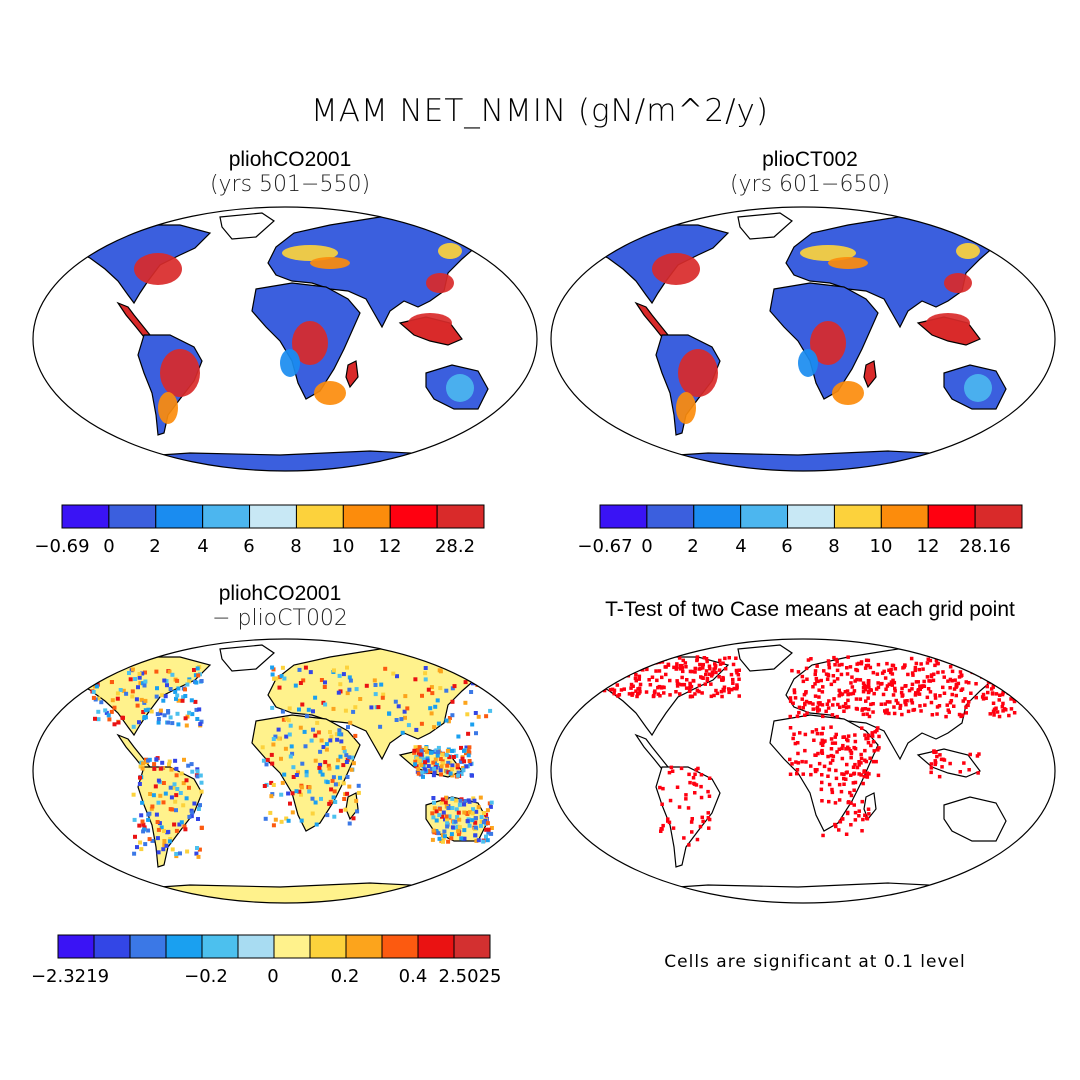 Image resolution: width=1080 pixels, height=1080 pixels. What do you see at coordinates (285, 771) in the screenshot?
I see `map-panel-bottom-left` at bounding box center [285, 771].